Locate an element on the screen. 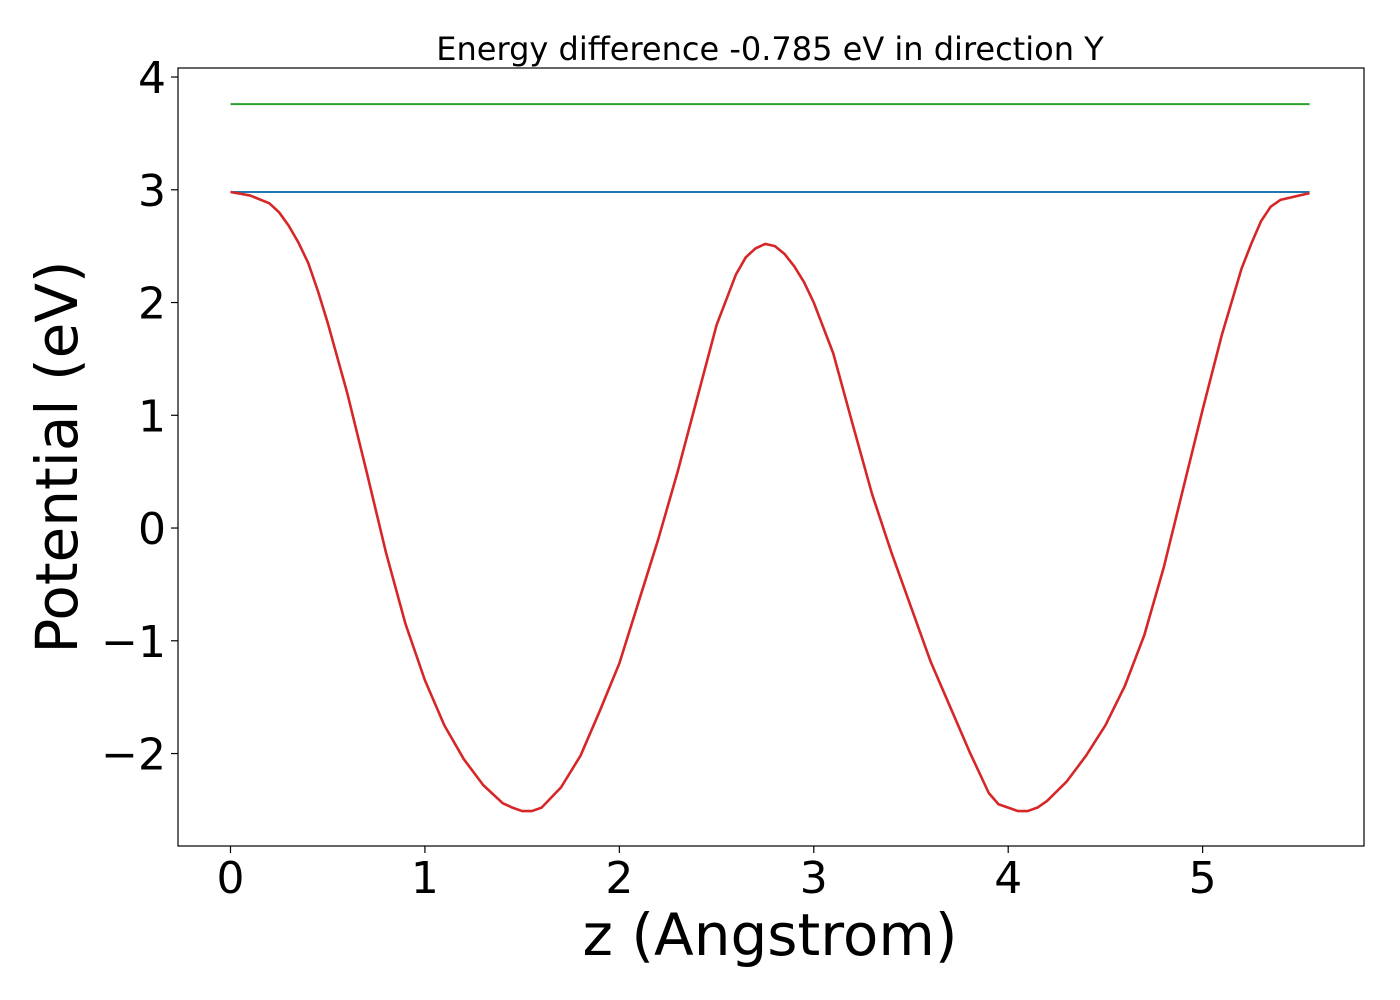  x-axis-label: z (Angstrom) is located at coordinates (770, 935).